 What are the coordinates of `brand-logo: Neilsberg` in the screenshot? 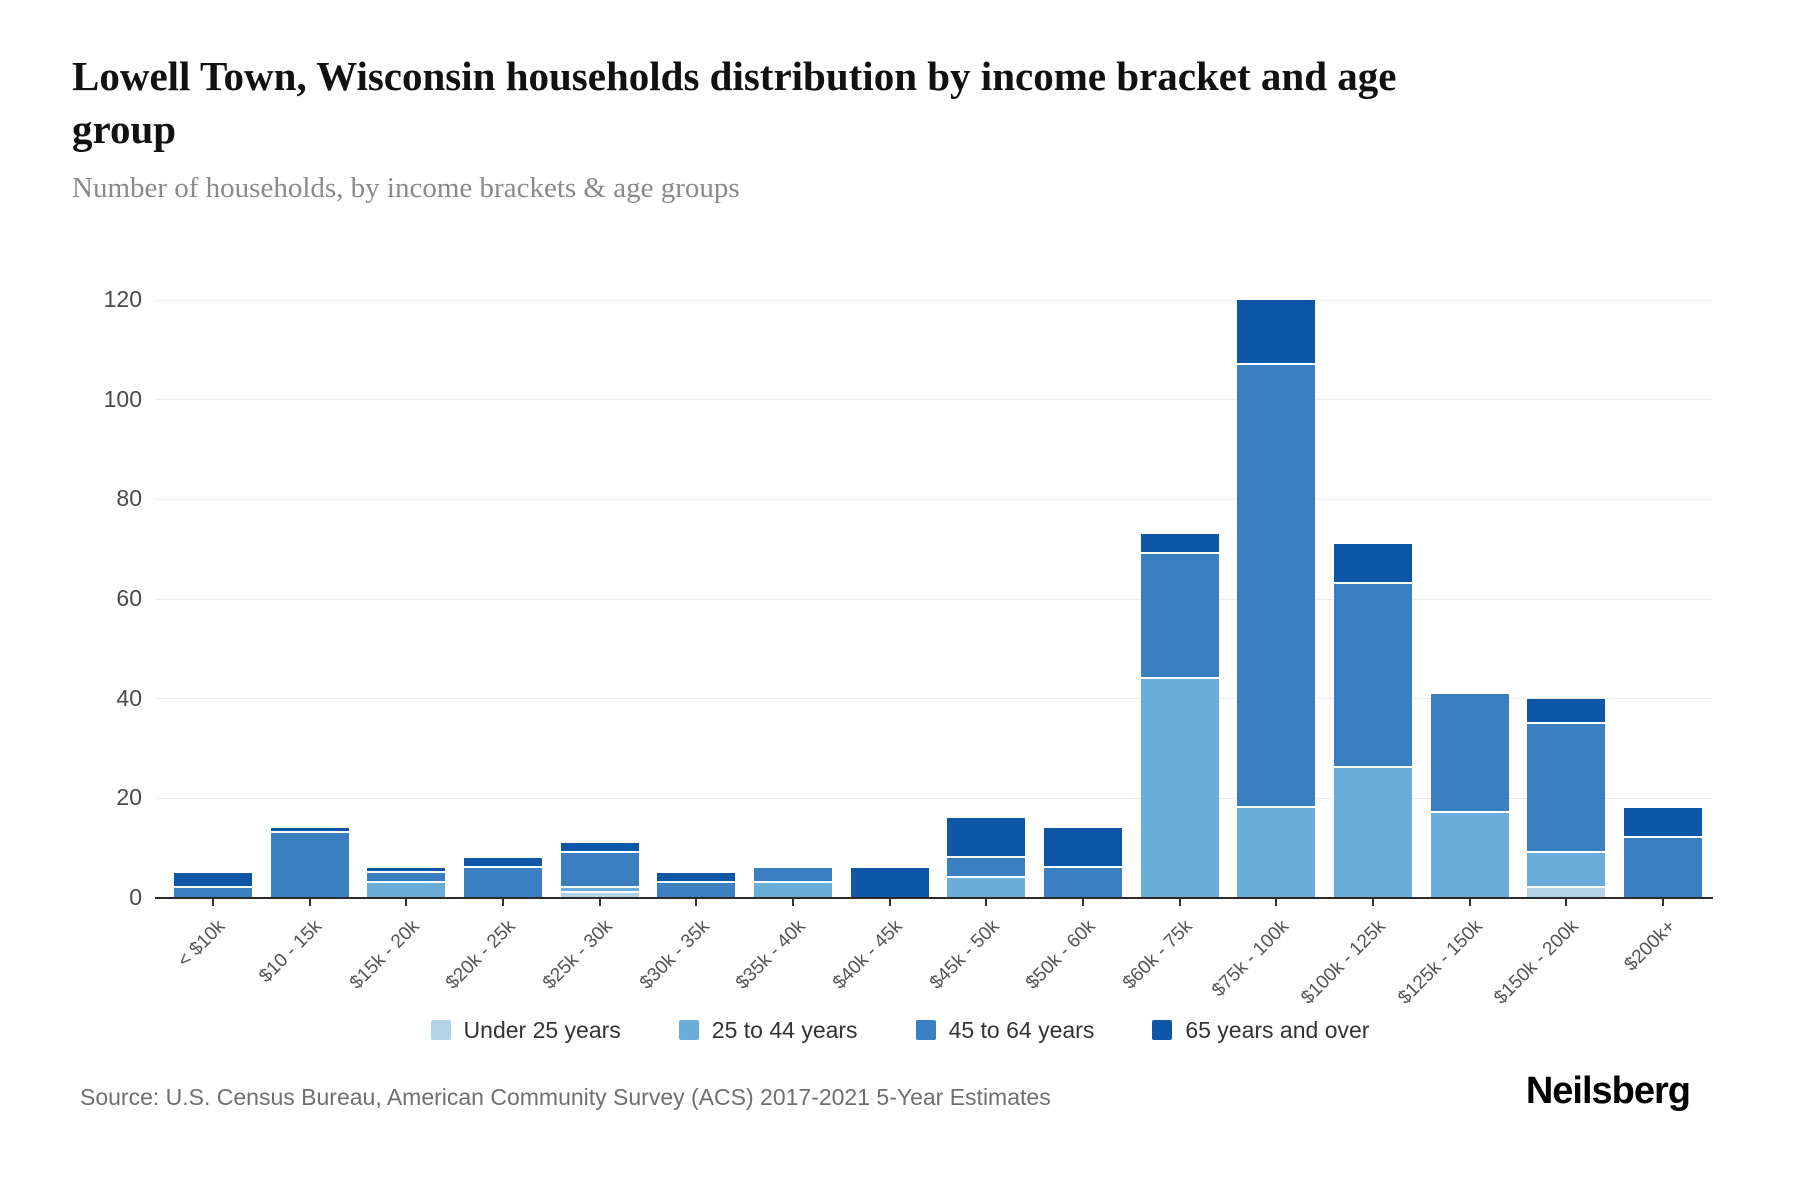 It's located at (1608, 1091).